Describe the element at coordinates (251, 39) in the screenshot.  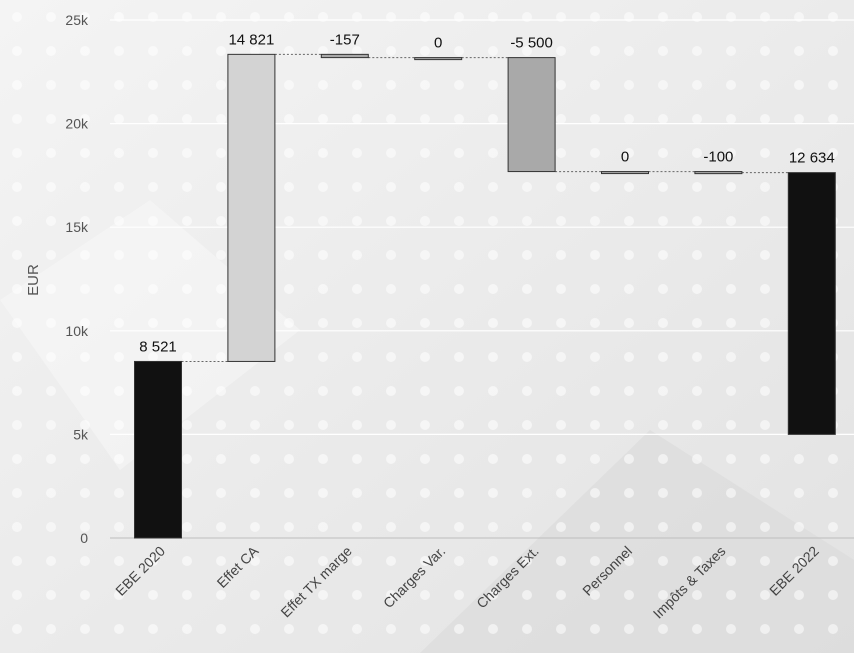
I see `data-label: 14 821` at that location.